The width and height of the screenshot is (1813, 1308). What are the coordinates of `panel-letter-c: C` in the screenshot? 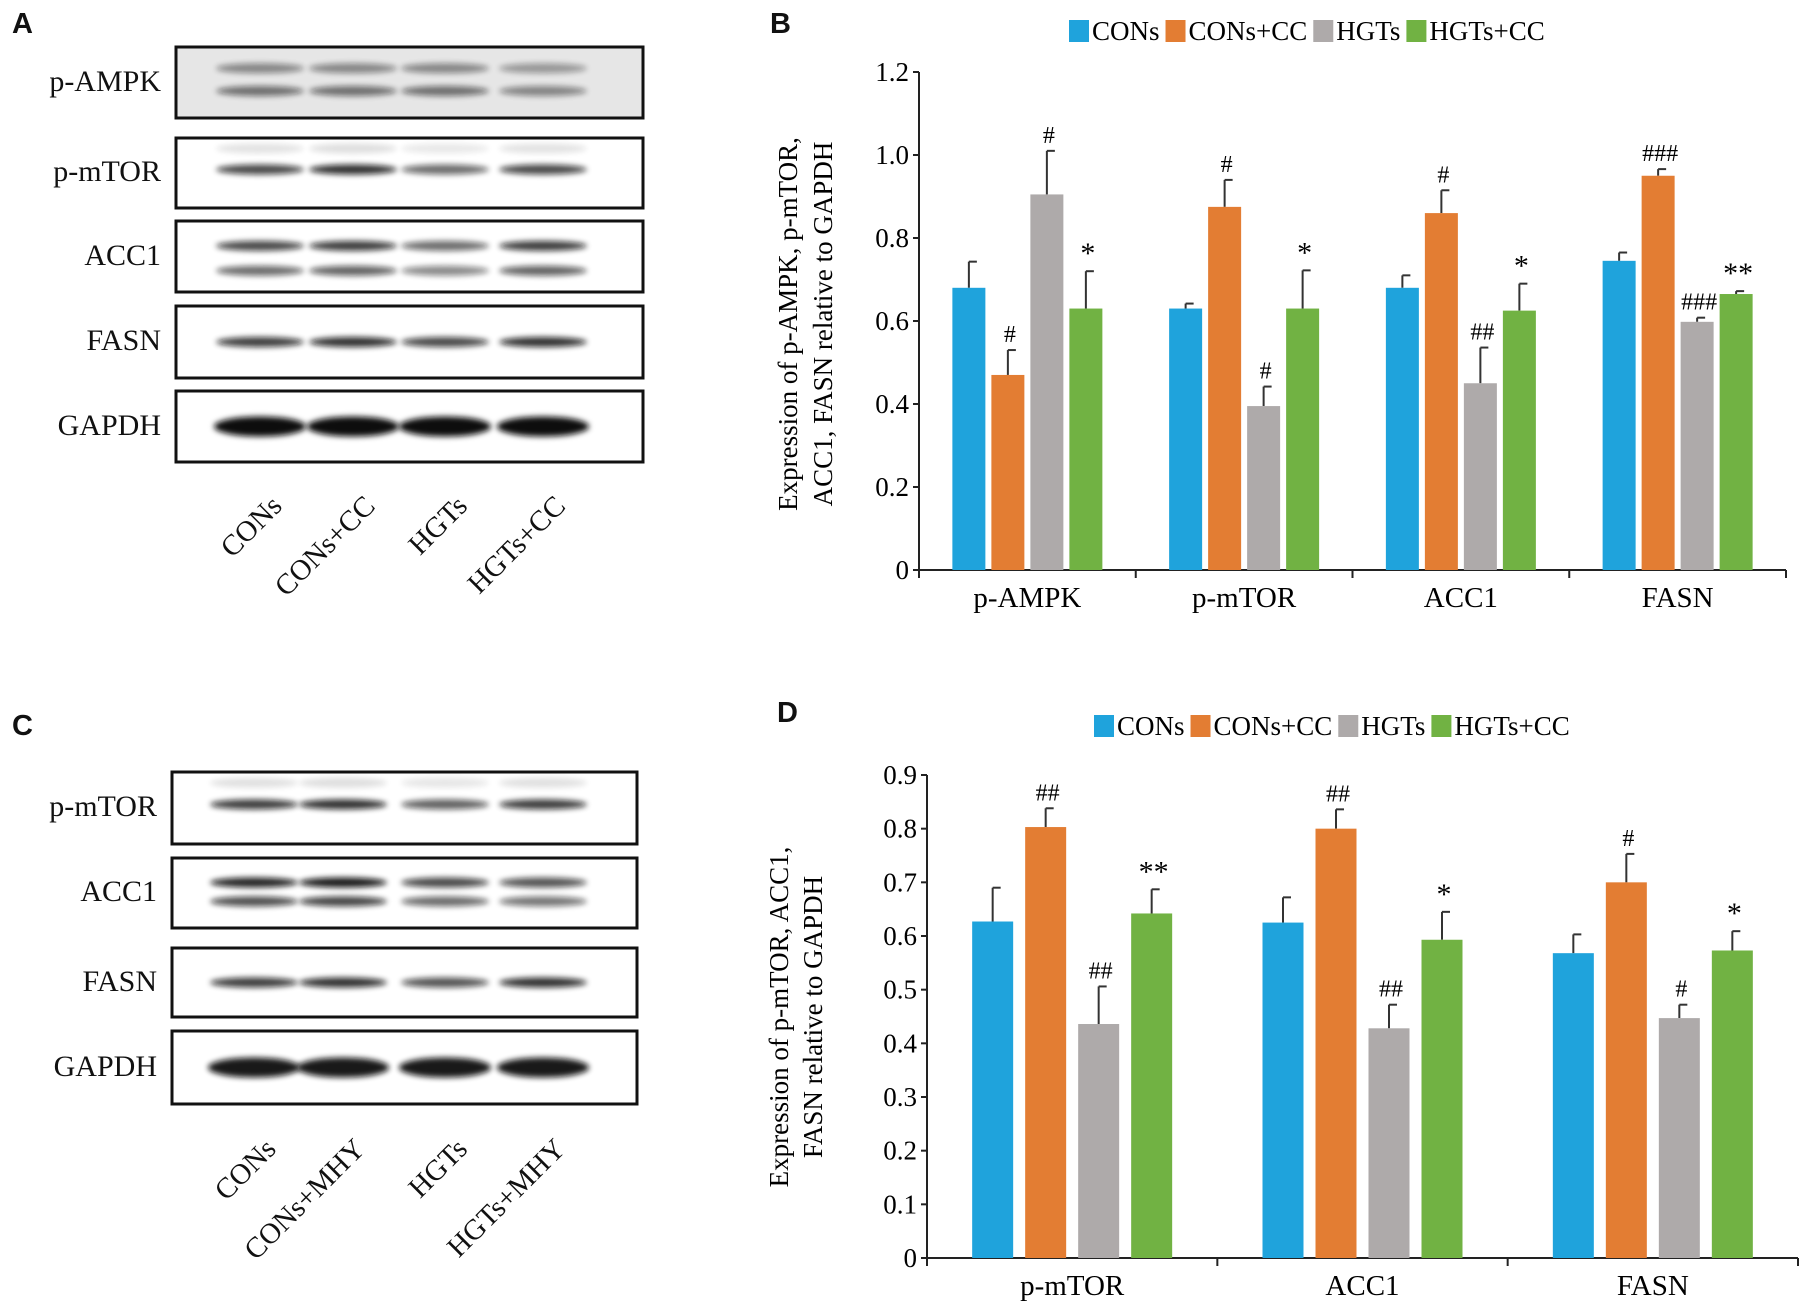 It's located at (22, 726).